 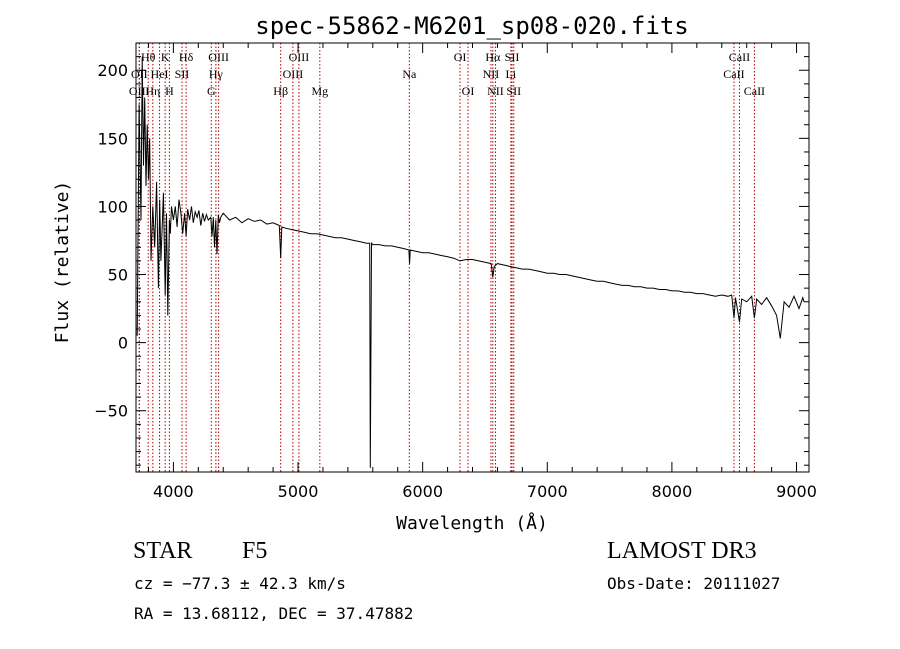 What do you see at coordinates (255, 551) in the screenshot?
I see `subclass-label: F5` at bounding box center [255, 551].